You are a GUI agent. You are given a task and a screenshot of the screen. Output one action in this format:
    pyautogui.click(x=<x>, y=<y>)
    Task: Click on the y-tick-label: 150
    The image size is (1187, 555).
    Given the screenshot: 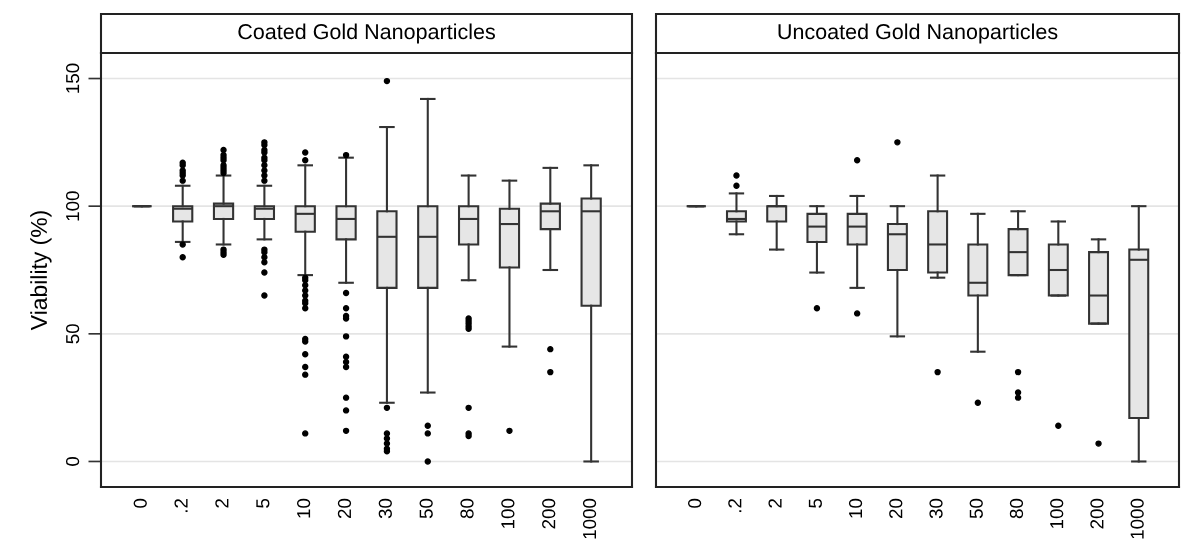 What is the action you would take?
    pyautogui.click(x=72, y=78)
    